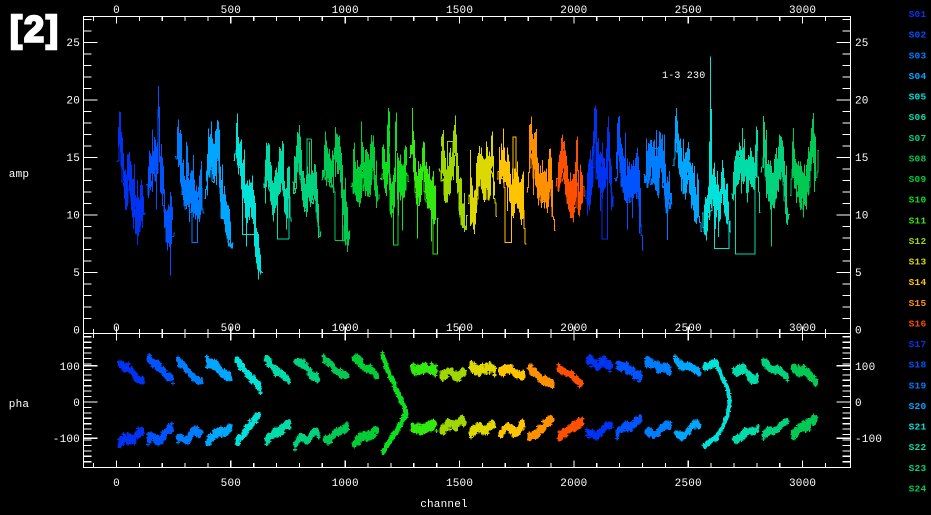  I want to click on svg-text: S12, so click(918, 241).